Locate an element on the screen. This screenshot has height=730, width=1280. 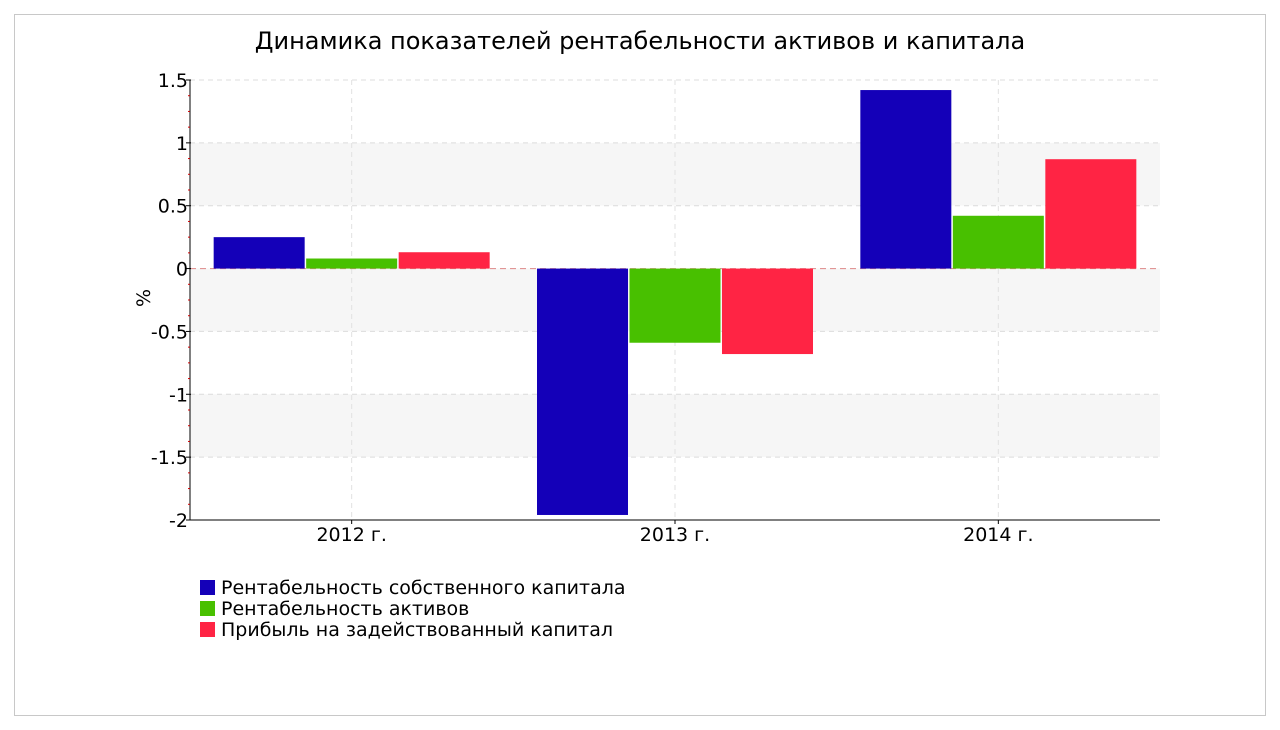
y-tick-labels: 1.5 1 0.5 0 -0.5 -1 -1.5 -2 is located at coordinates (169, 301).